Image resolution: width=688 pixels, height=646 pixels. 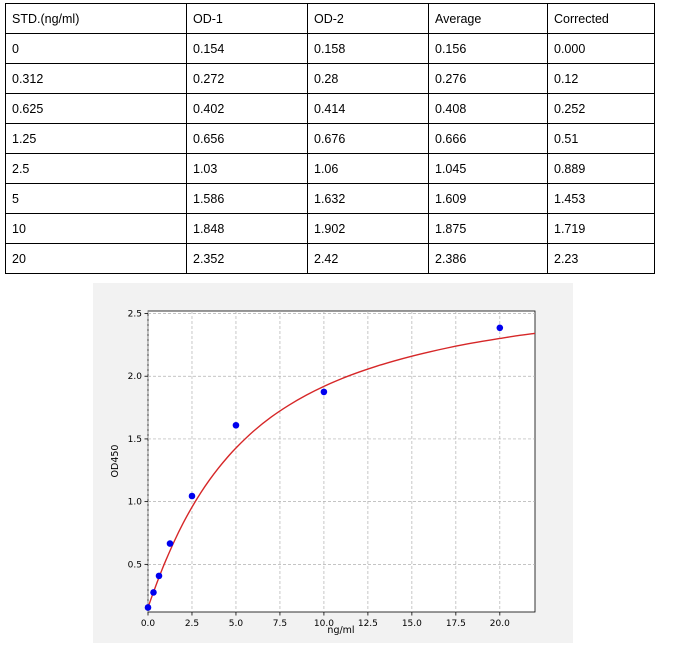 I want to click on table-row: 5 1.586 1.632 1.609 1.453, so click(x=330, y=198).